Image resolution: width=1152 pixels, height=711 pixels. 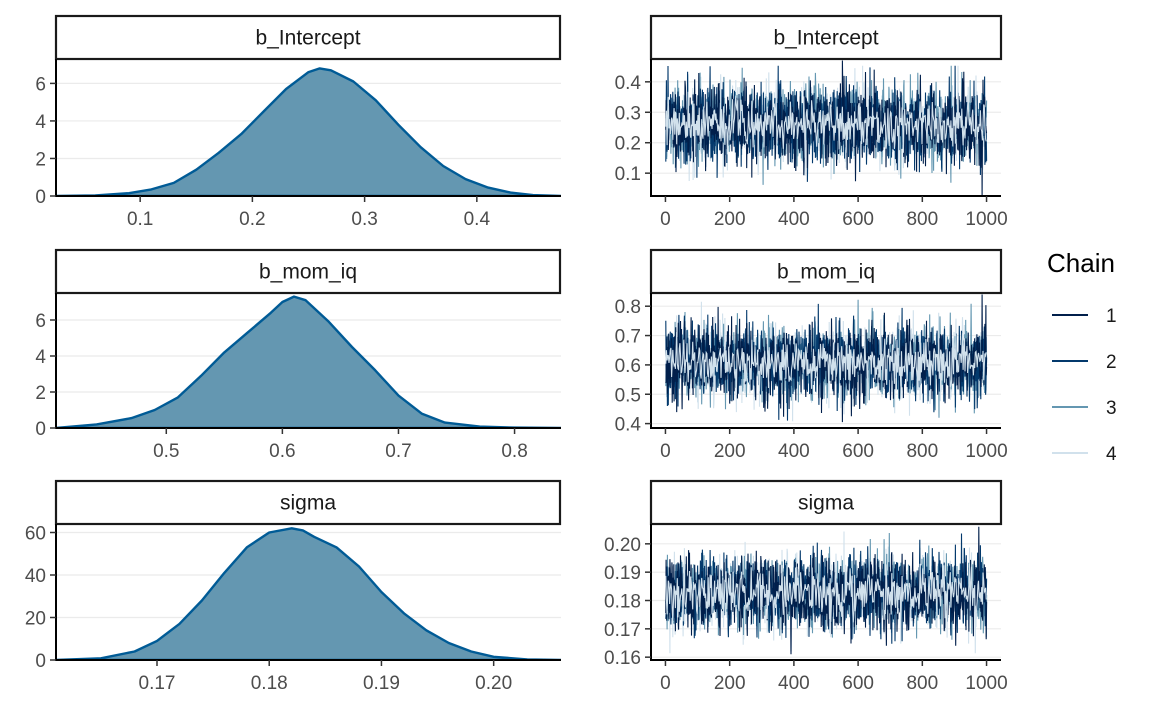 I want to click on x-tick-label: 0.8, so click(x=514, y=451).